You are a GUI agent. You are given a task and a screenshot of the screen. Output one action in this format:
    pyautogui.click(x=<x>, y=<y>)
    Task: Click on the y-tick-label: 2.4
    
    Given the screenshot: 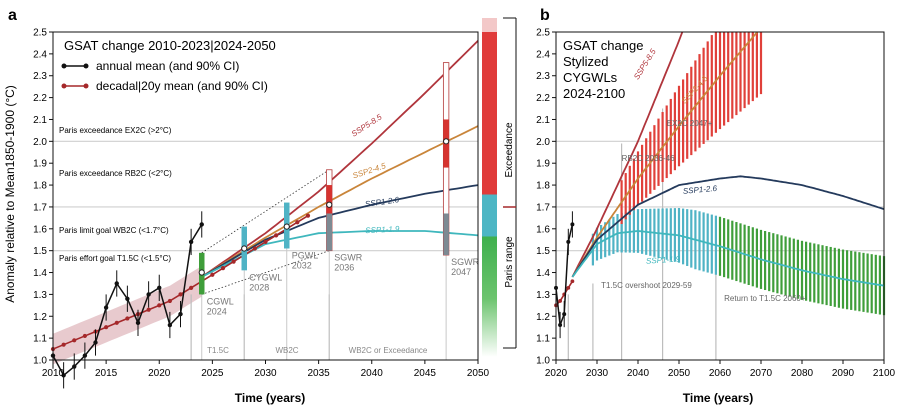 What is the action you would take?
    pyautogui.click(x=543, y=54)
    